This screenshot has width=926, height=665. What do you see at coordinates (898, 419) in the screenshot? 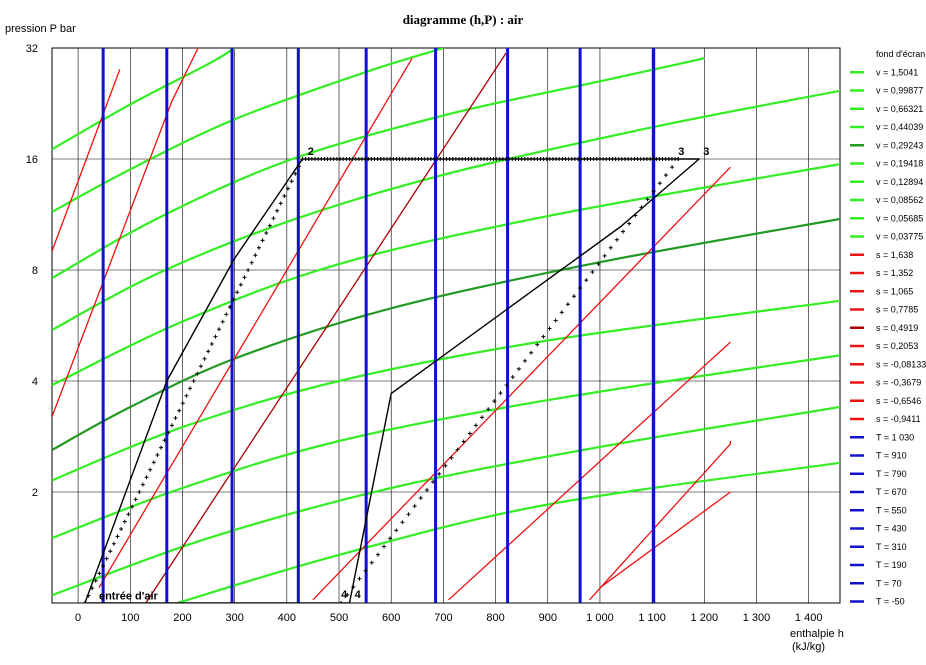
I see `legend-label: s = -0,9411` at bounding box center [898, 419].